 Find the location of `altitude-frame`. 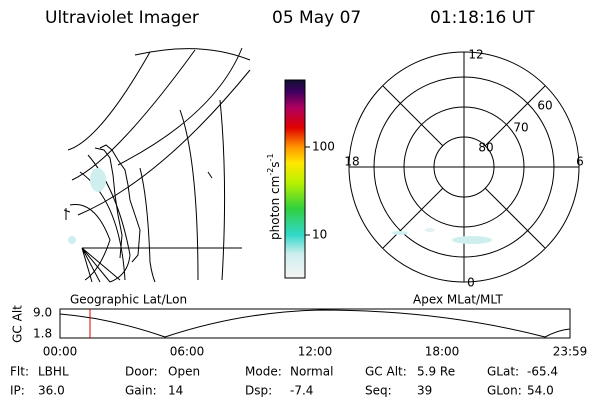

altitude-frame is located at coordinates (315, 323).